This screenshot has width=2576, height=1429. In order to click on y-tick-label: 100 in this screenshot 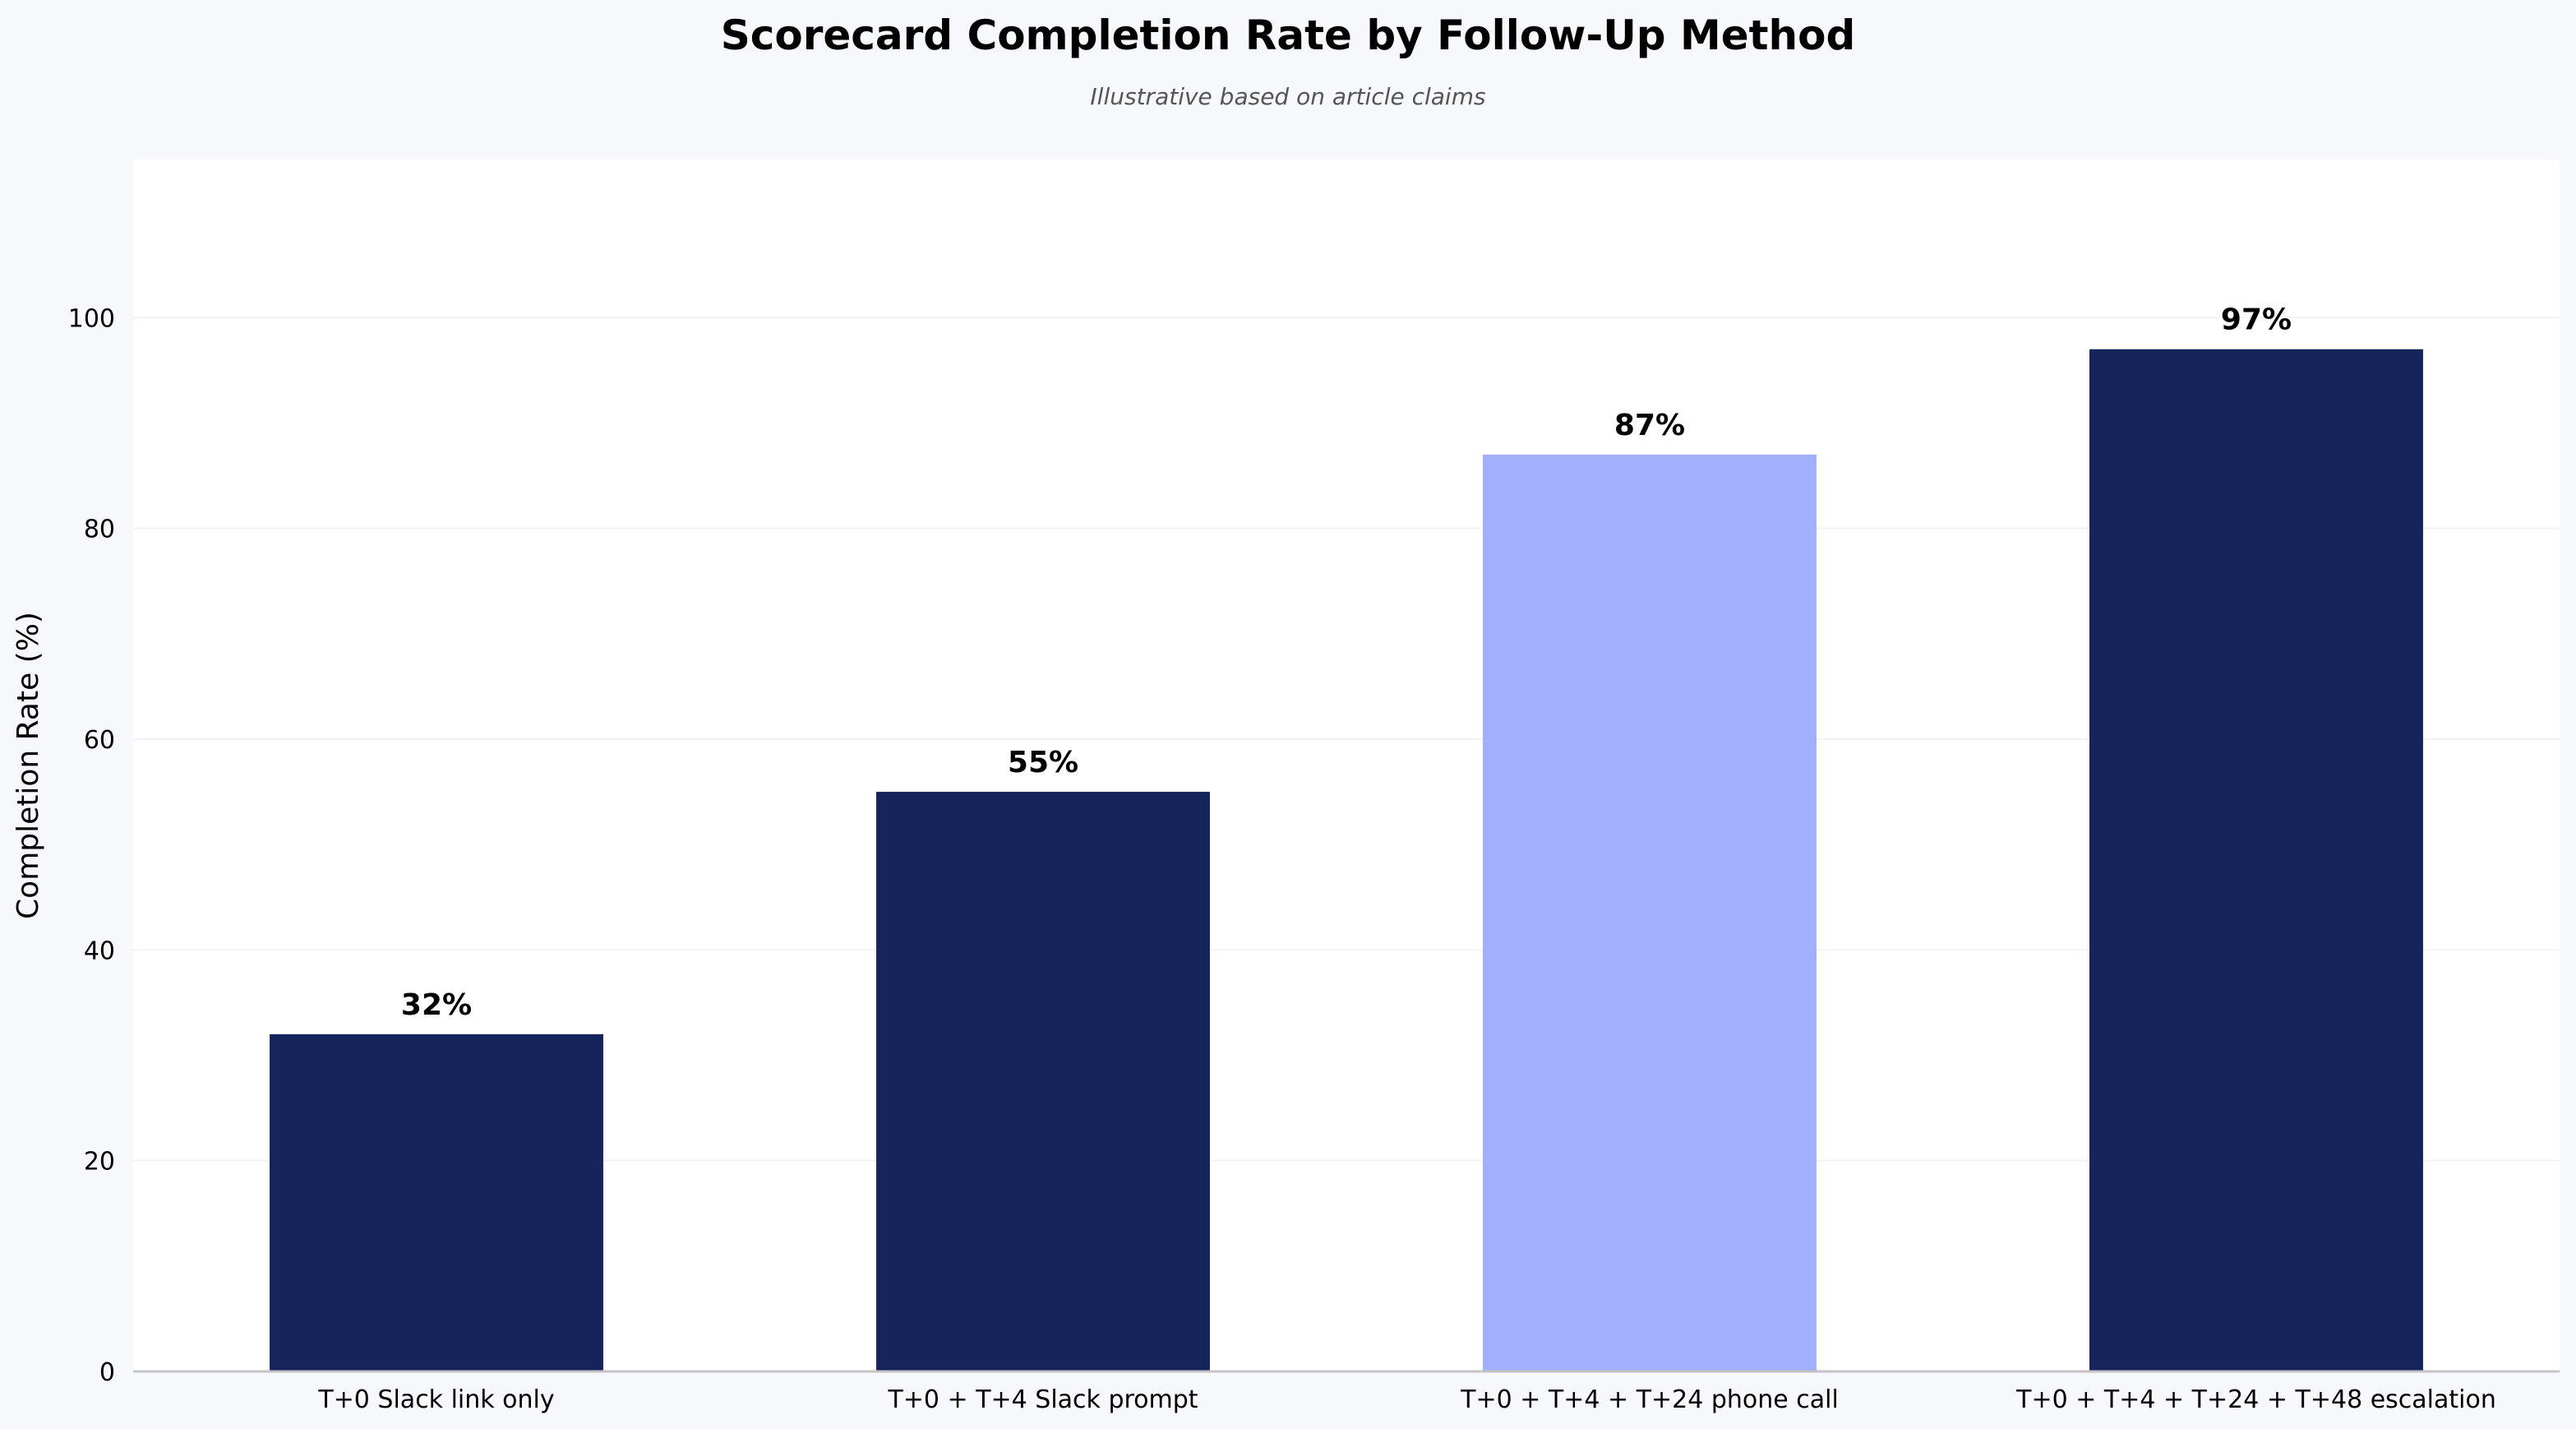, I will do `click(91, 318)`.